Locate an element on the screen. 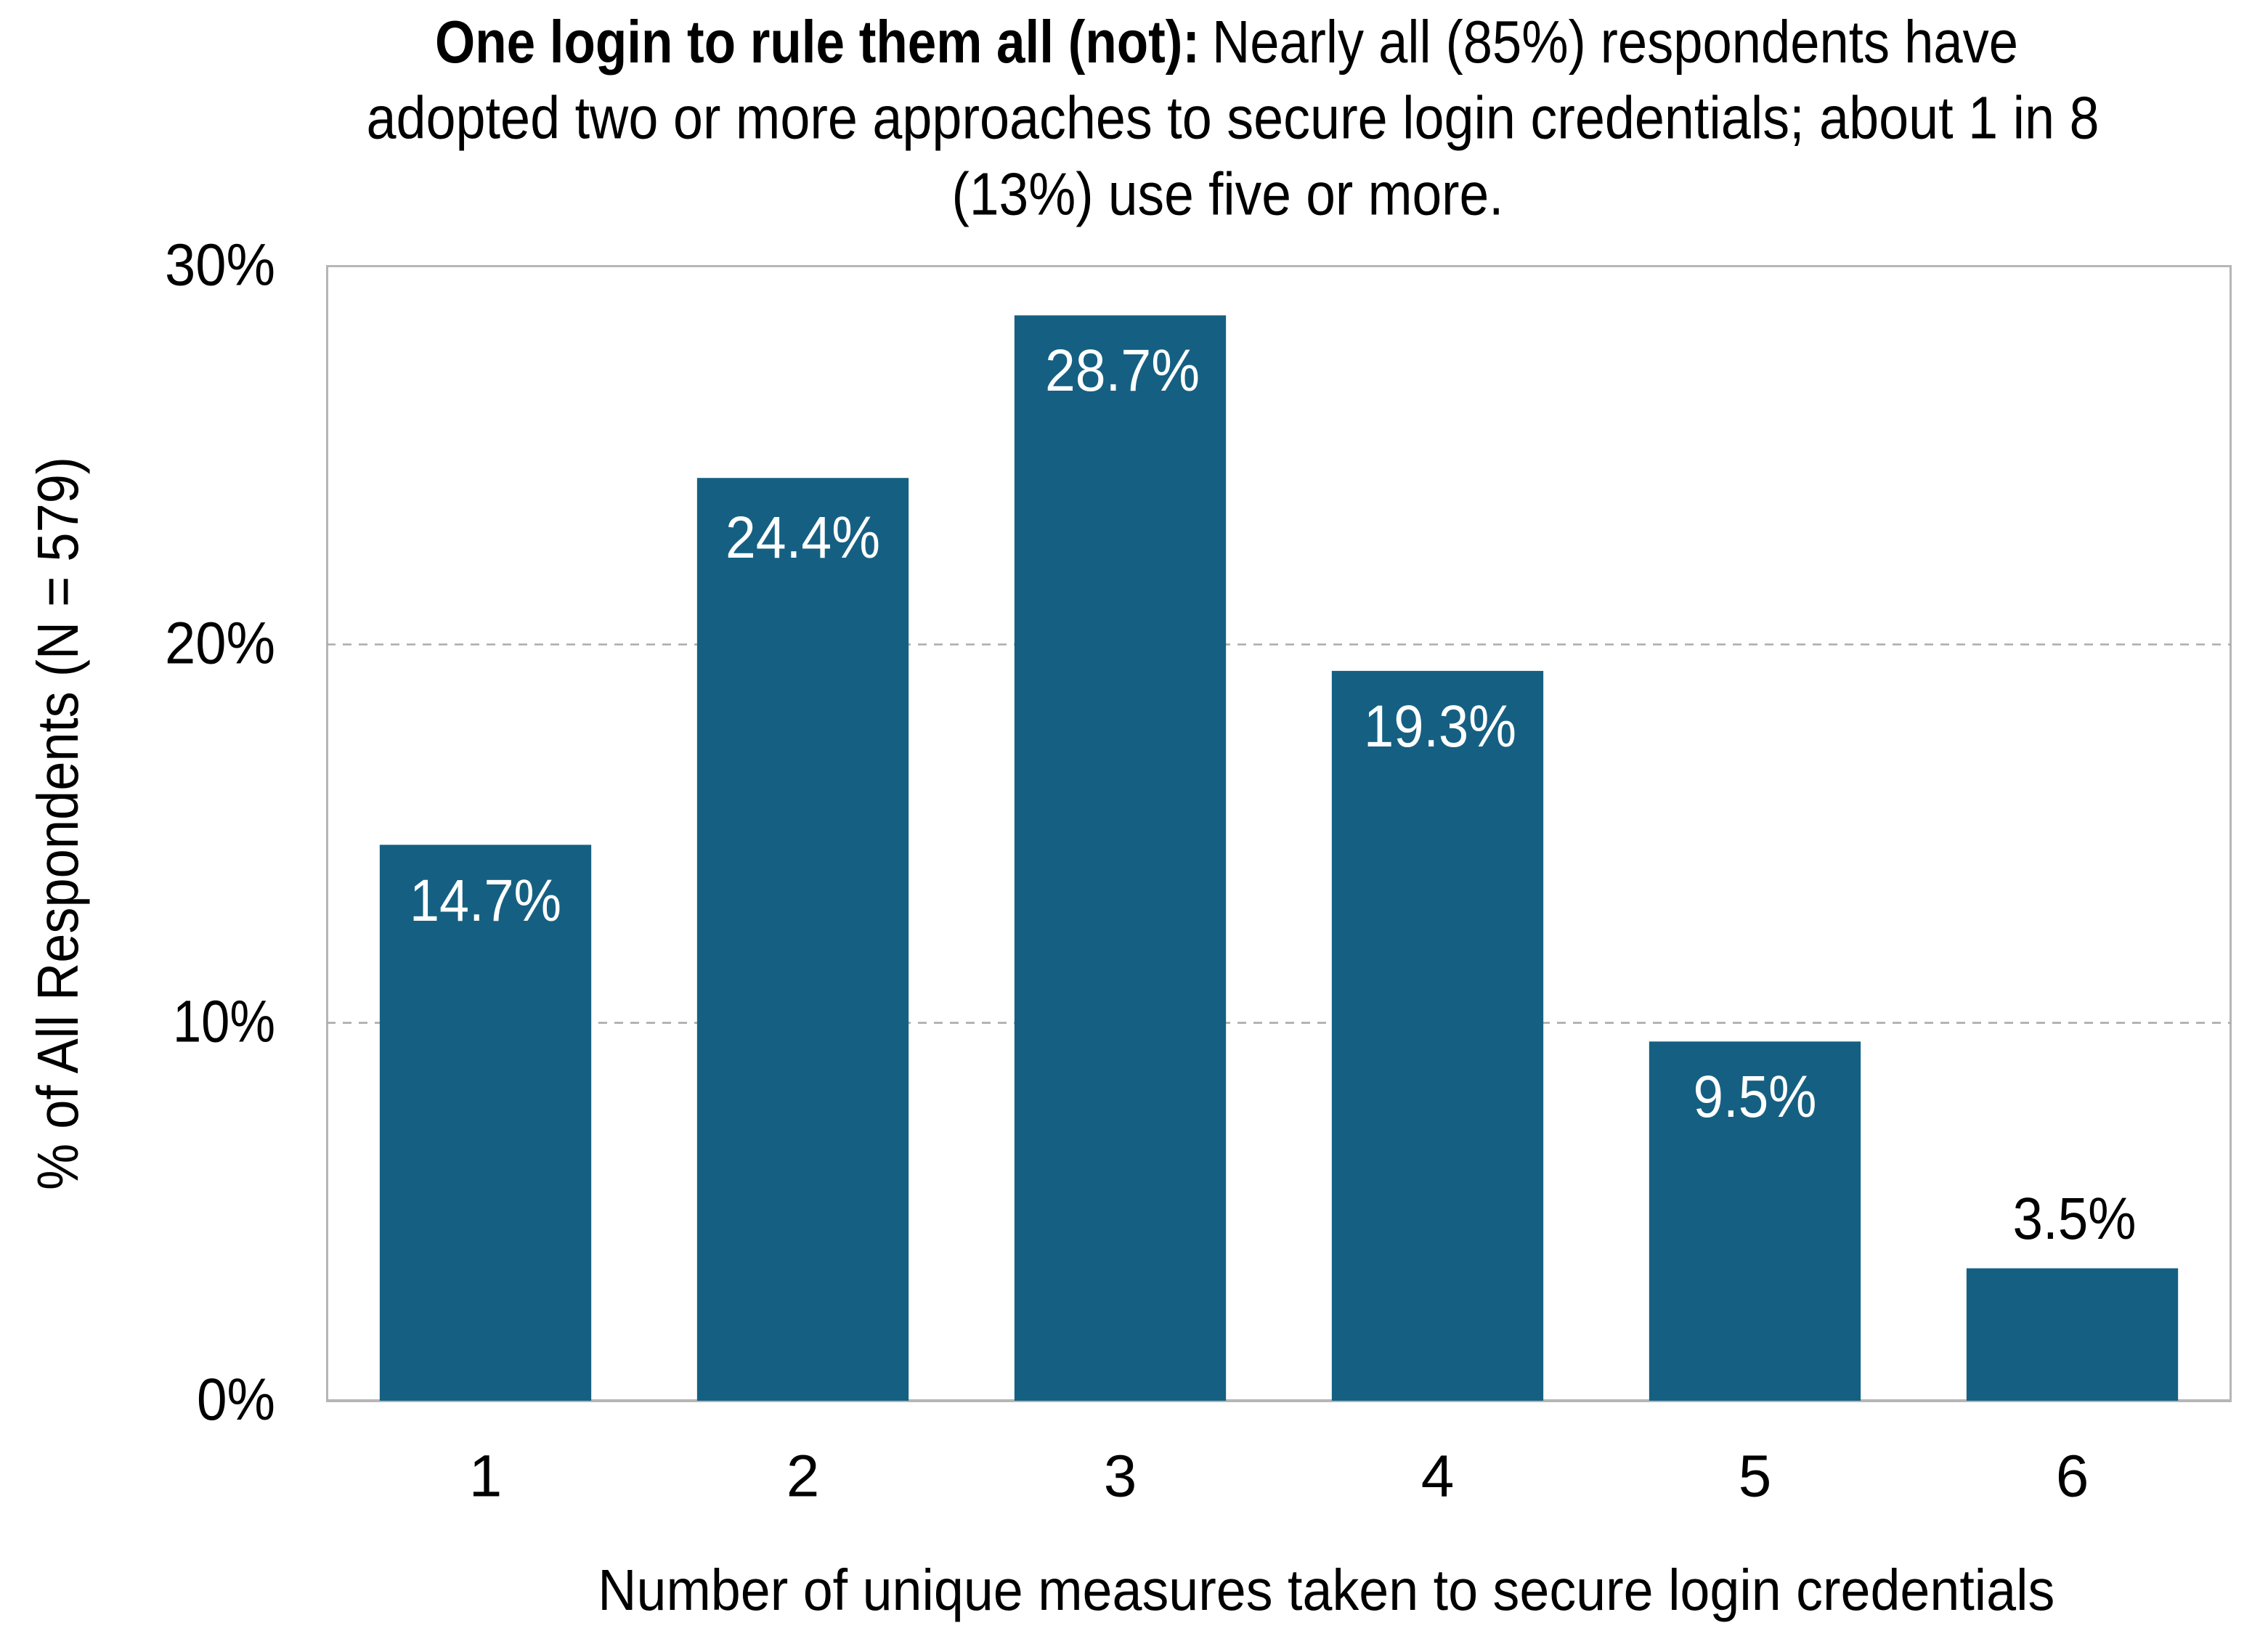 The image size is (2268, 1644). svg-text: 5 is located at coordinates (1755, 1476).